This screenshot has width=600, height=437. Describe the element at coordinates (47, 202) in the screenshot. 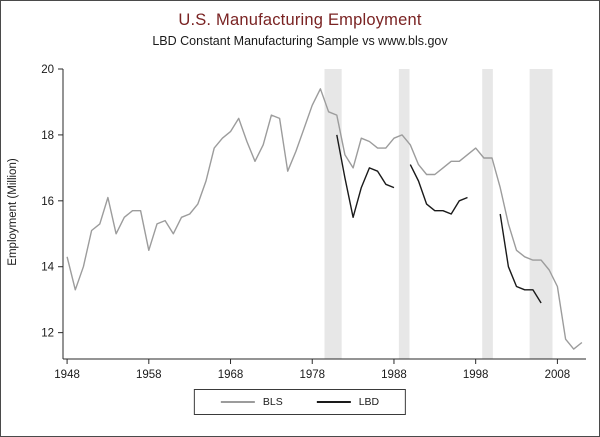

I see `y-tick-label: 16` at that location.